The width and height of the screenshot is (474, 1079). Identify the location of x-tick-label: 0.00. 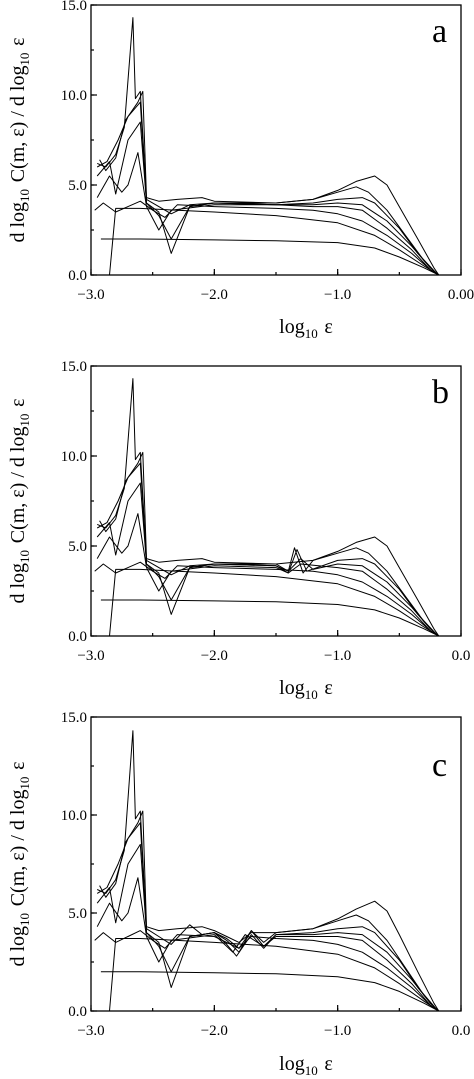
(461, 295).